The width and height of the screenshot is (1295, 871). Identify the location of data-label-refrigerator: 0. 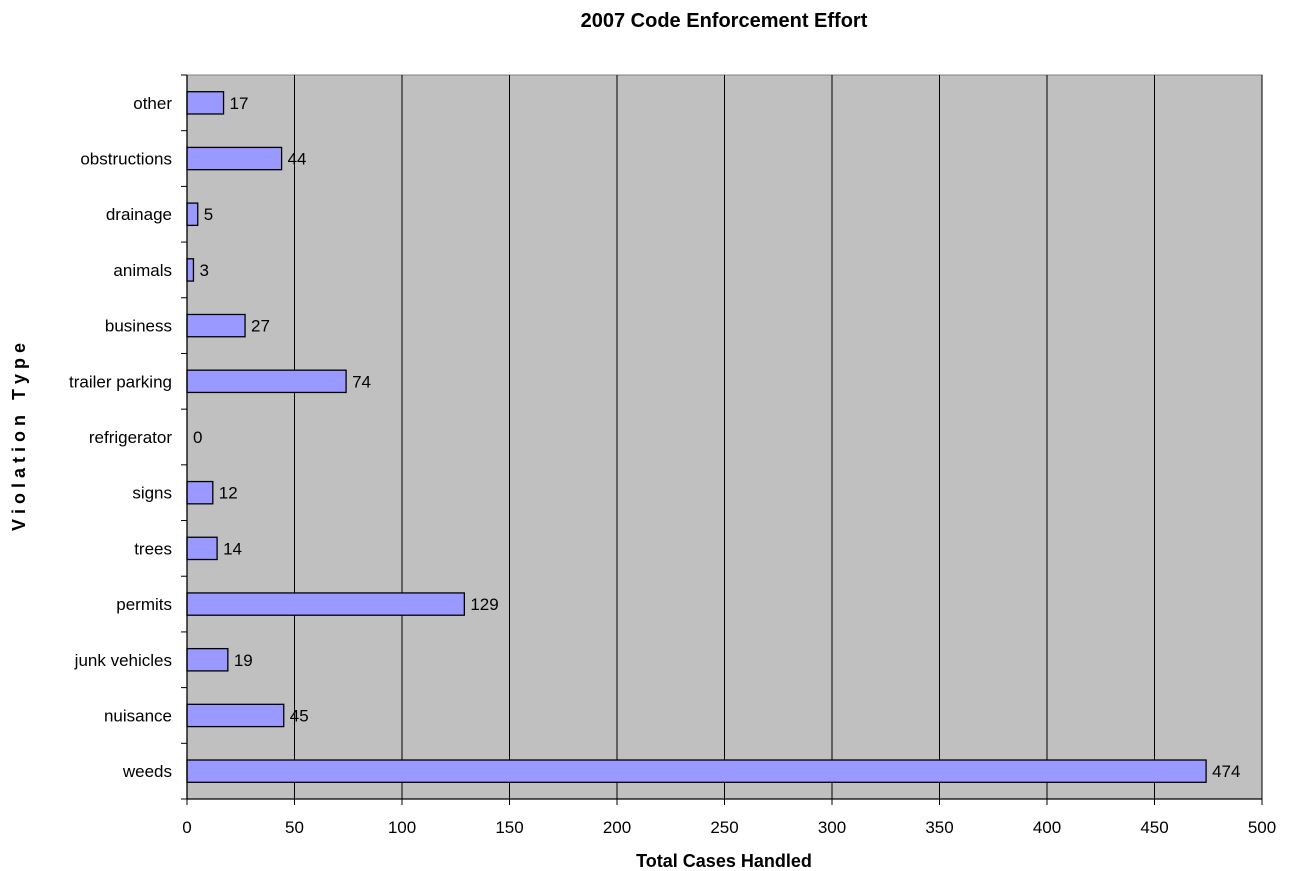
(197, 437).